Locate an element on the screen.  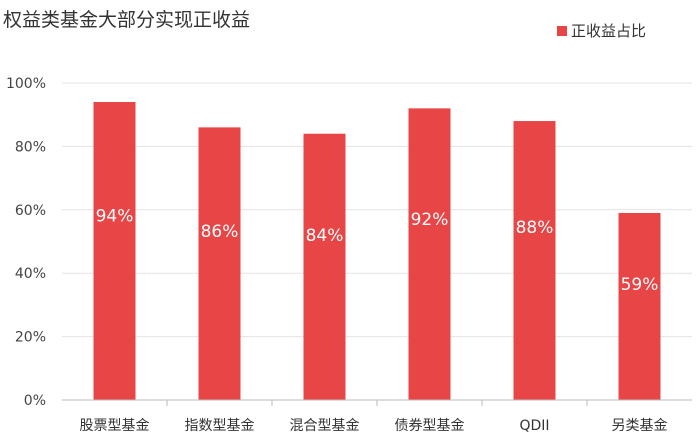
y-tick-label: 80% is located at coordinates (30, 147).